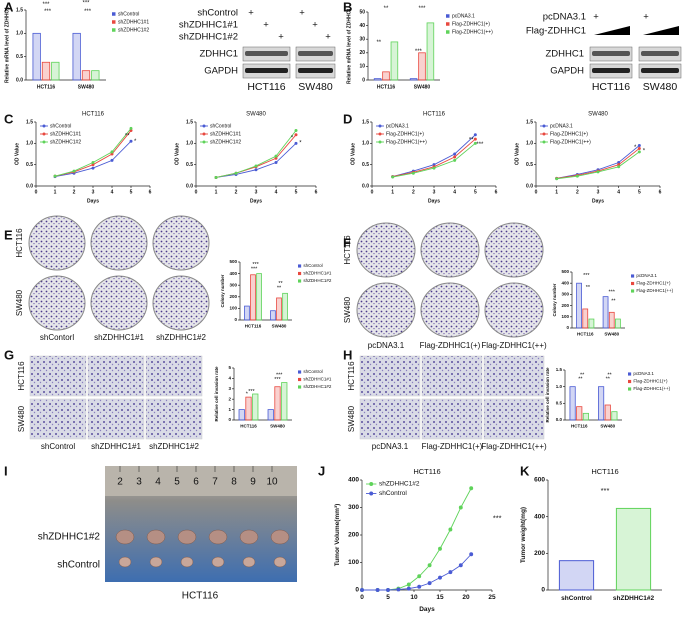 The height and width of the screenshot is (623, 685). What do you see at coordinates (567, 327) in the screenshot?
I see `y-tick-label: 0` at bounding box center [567, 327].